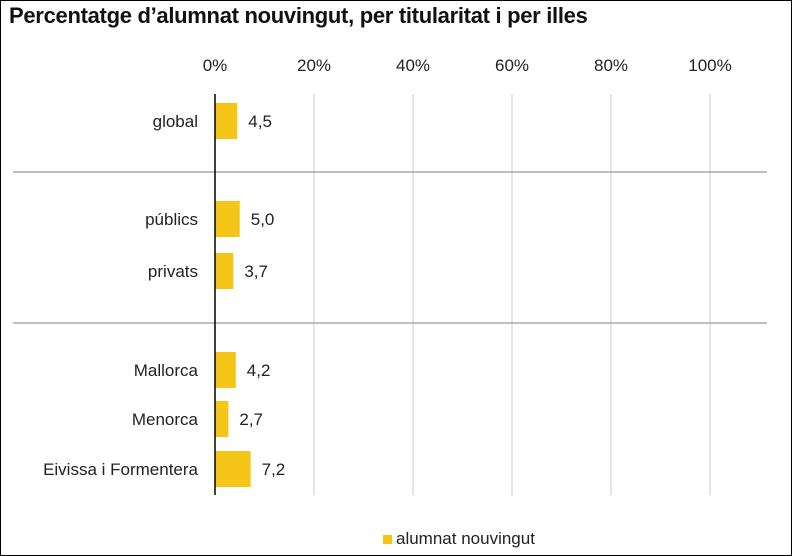 The image size is (792, 556). I want to click on data-label: 4,5, so click(260, 121).